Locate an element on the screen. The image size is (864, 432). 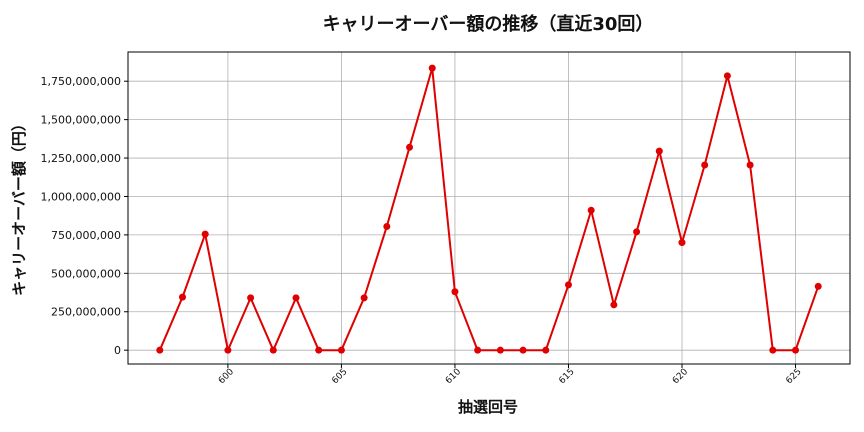
y-tick-label: 1,250,000,000 is located at coordinates (81, 158).